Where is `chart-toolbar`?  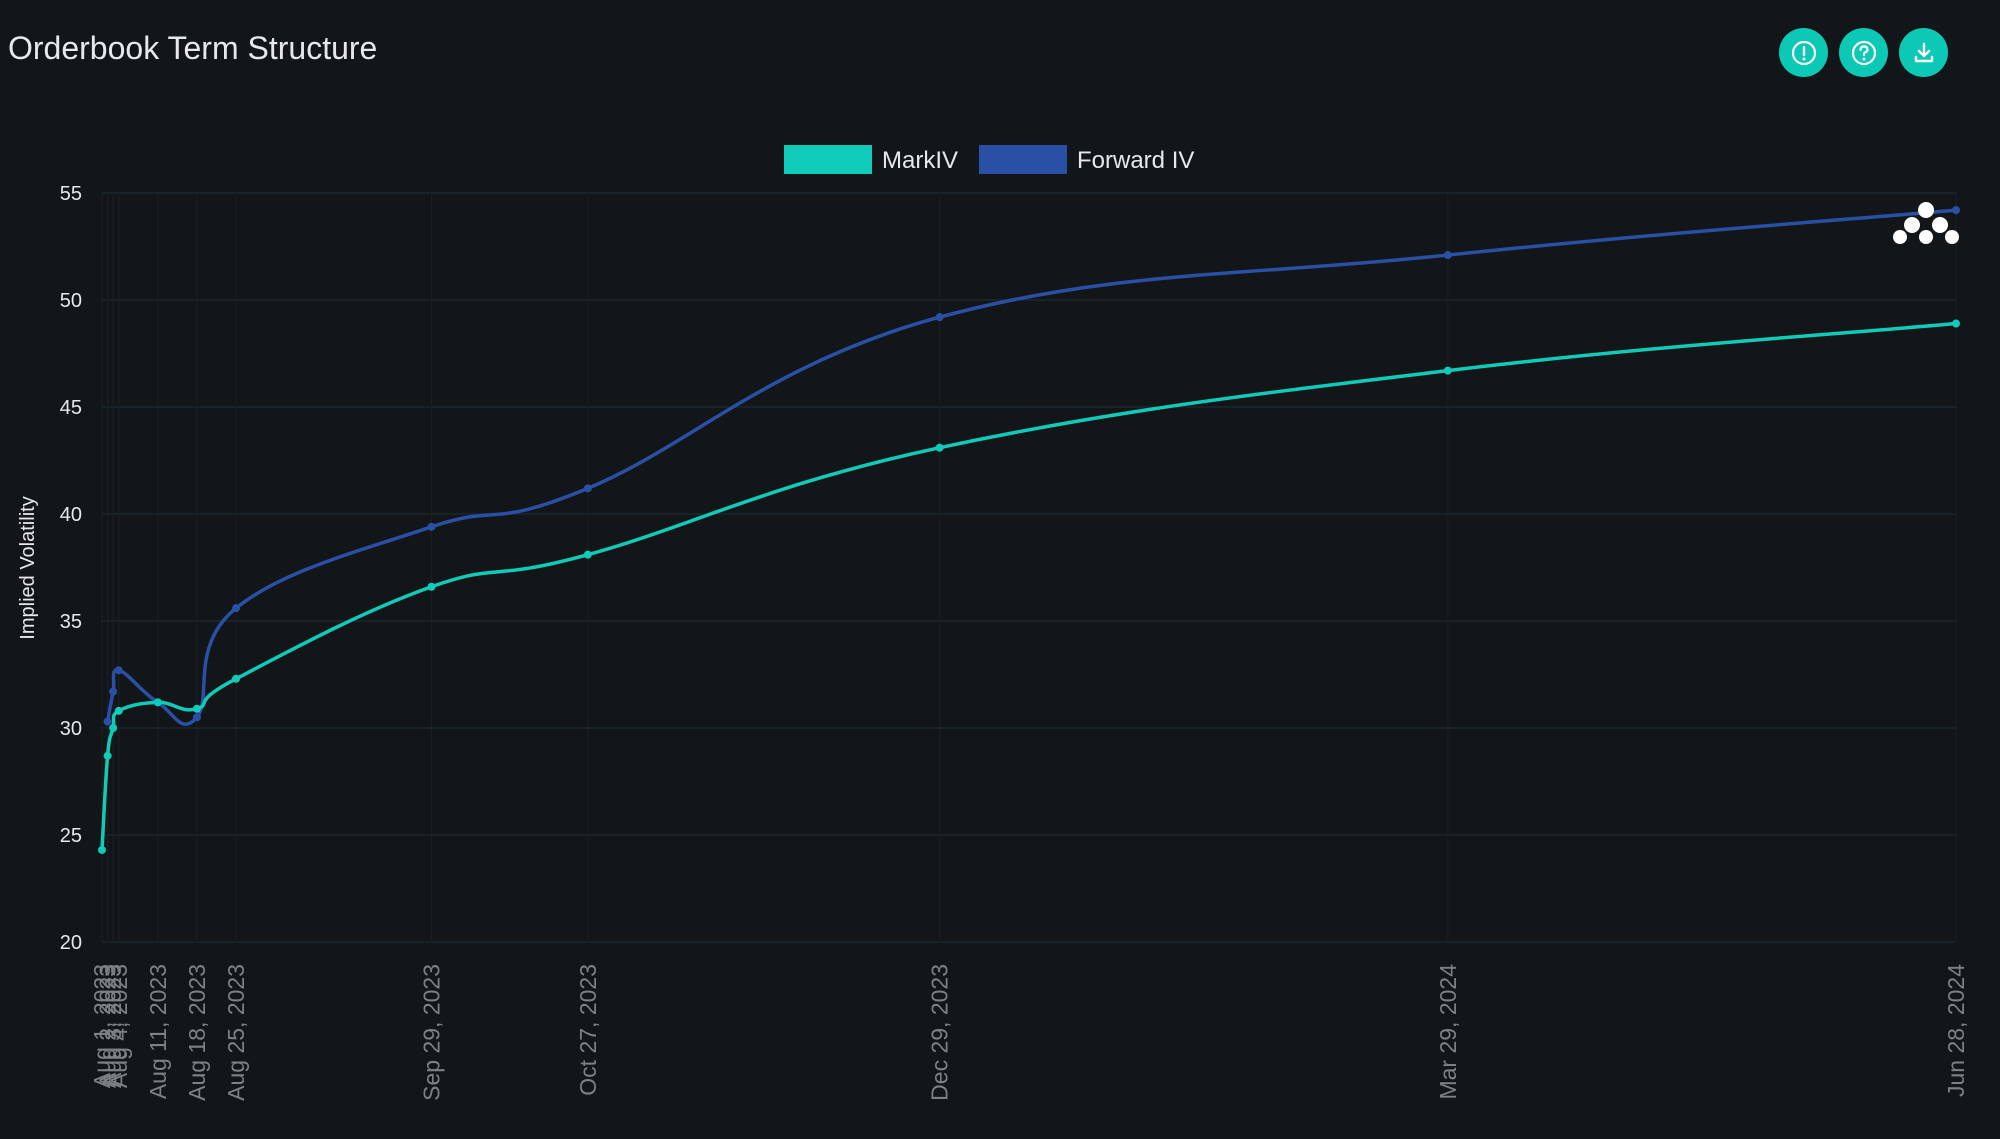
chart-toolbar is located at coordinates (1863, 52).